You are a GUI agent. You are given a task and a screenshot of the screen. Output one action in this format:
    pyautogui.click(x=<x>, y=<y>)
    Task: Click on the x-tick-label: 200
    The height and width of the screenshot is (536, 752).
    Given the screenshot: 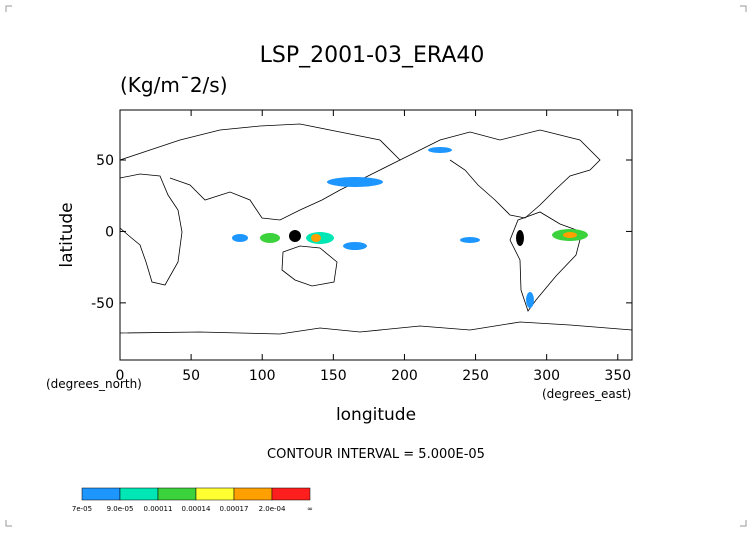 What is the action you would take?
    pyautogui.click(x=404, y=376)
    